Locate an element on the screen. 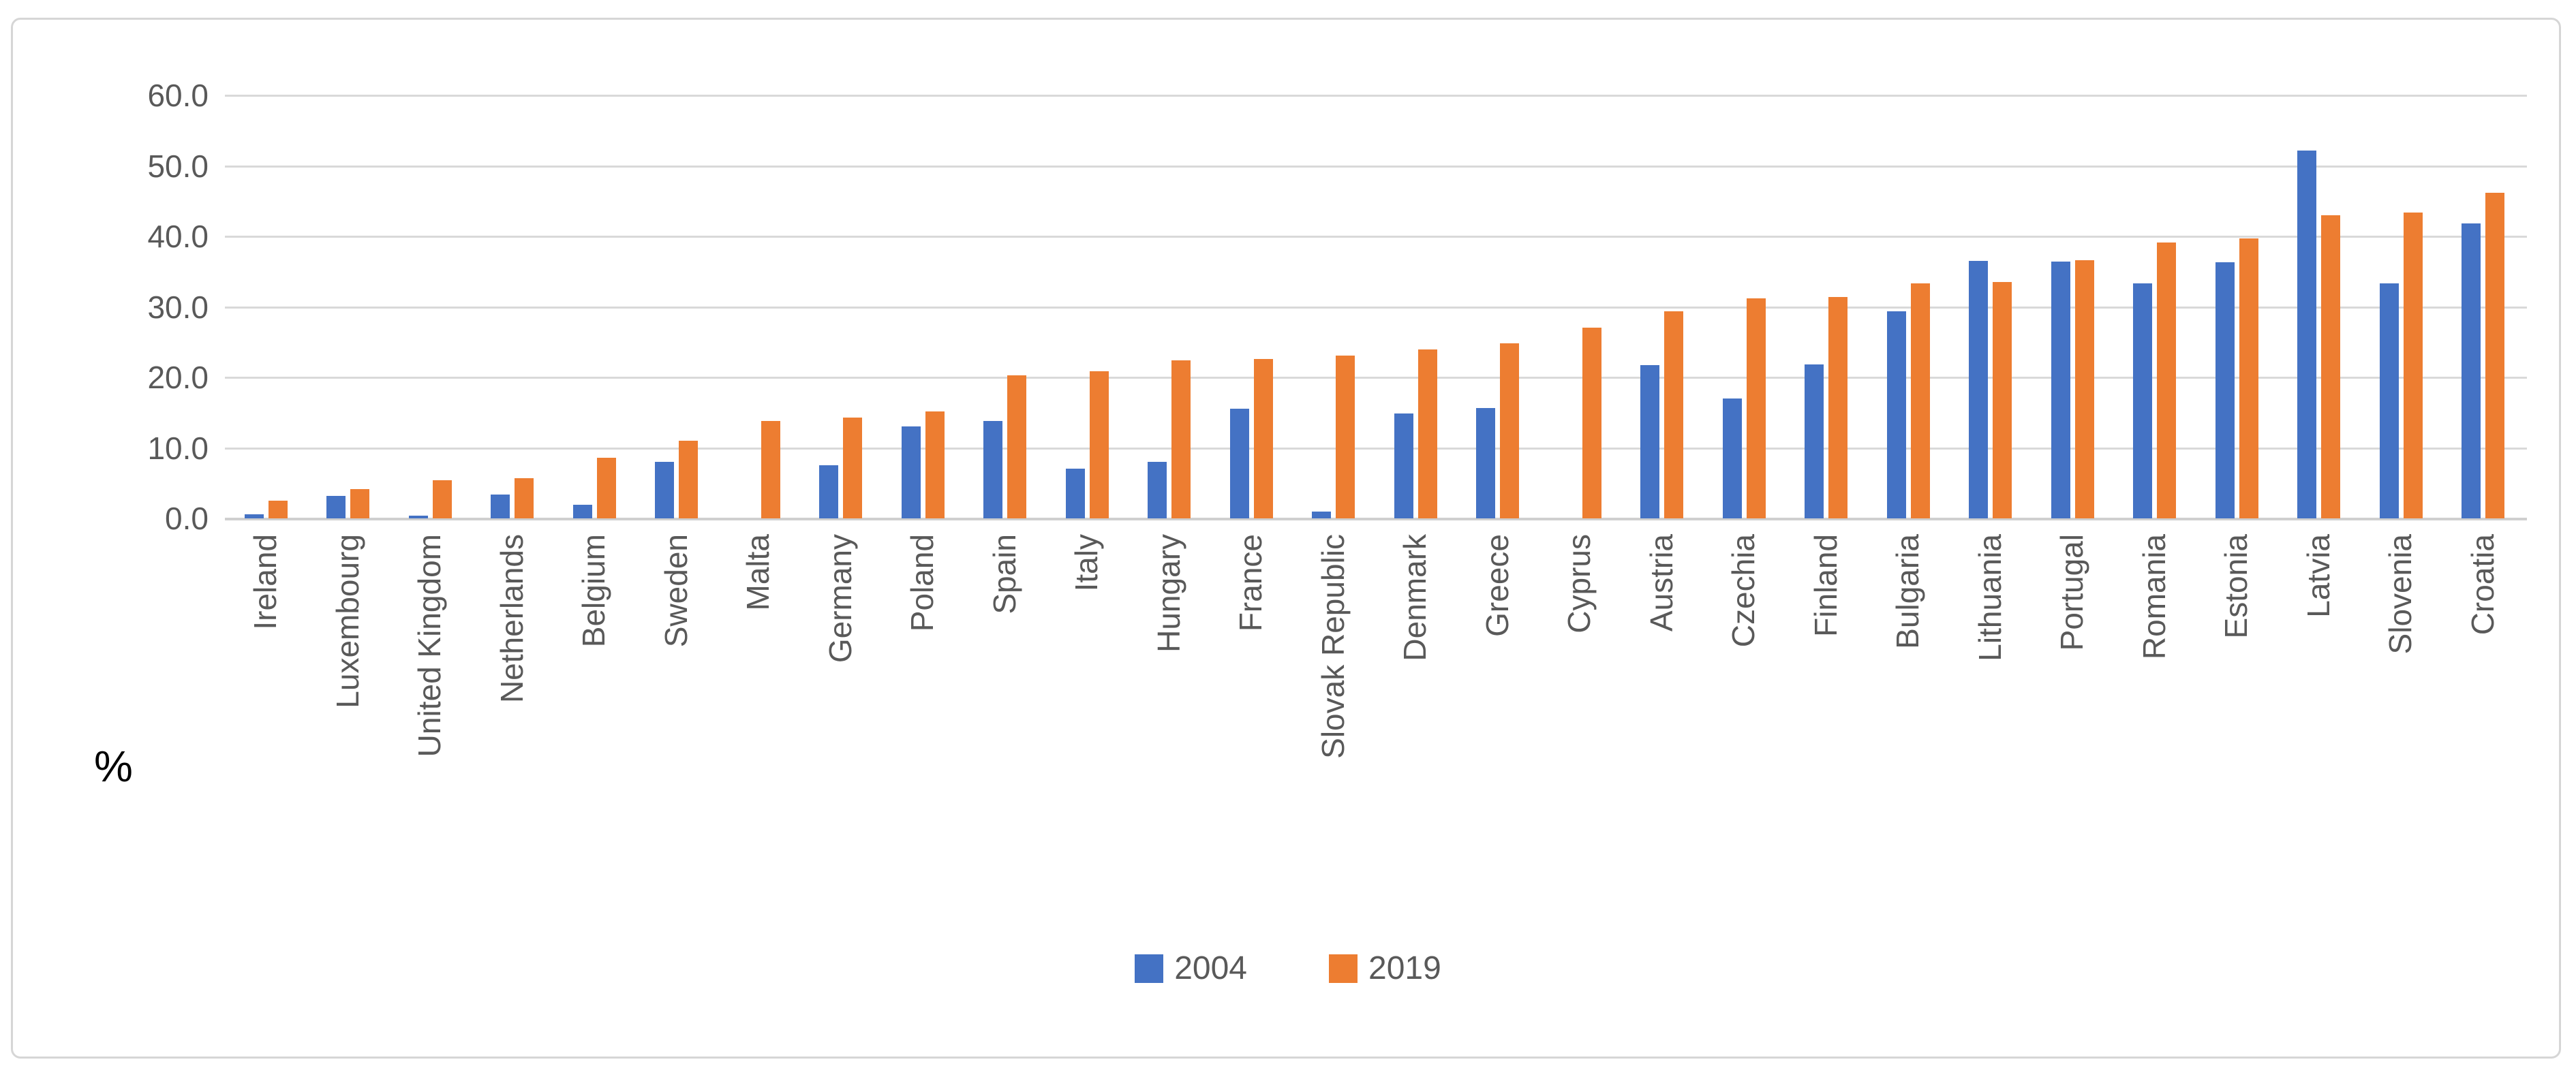 The width and height of the screenshot is (2576, 1079). x-axis-label-bulgaria: Bulgaria is located at coordinates (1908, 591).